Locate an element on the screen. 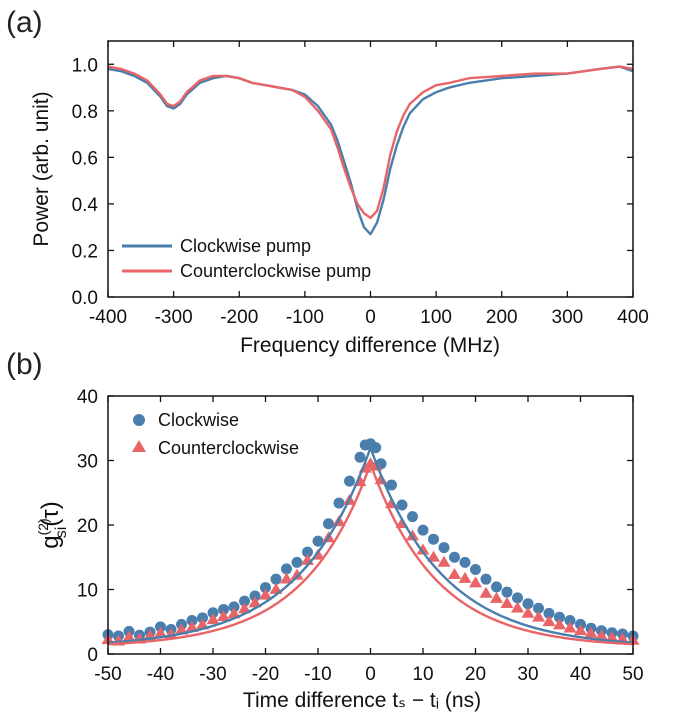 The image size is (680, 719). ytick-label: 0.8 is located at coordinates (85, 112).